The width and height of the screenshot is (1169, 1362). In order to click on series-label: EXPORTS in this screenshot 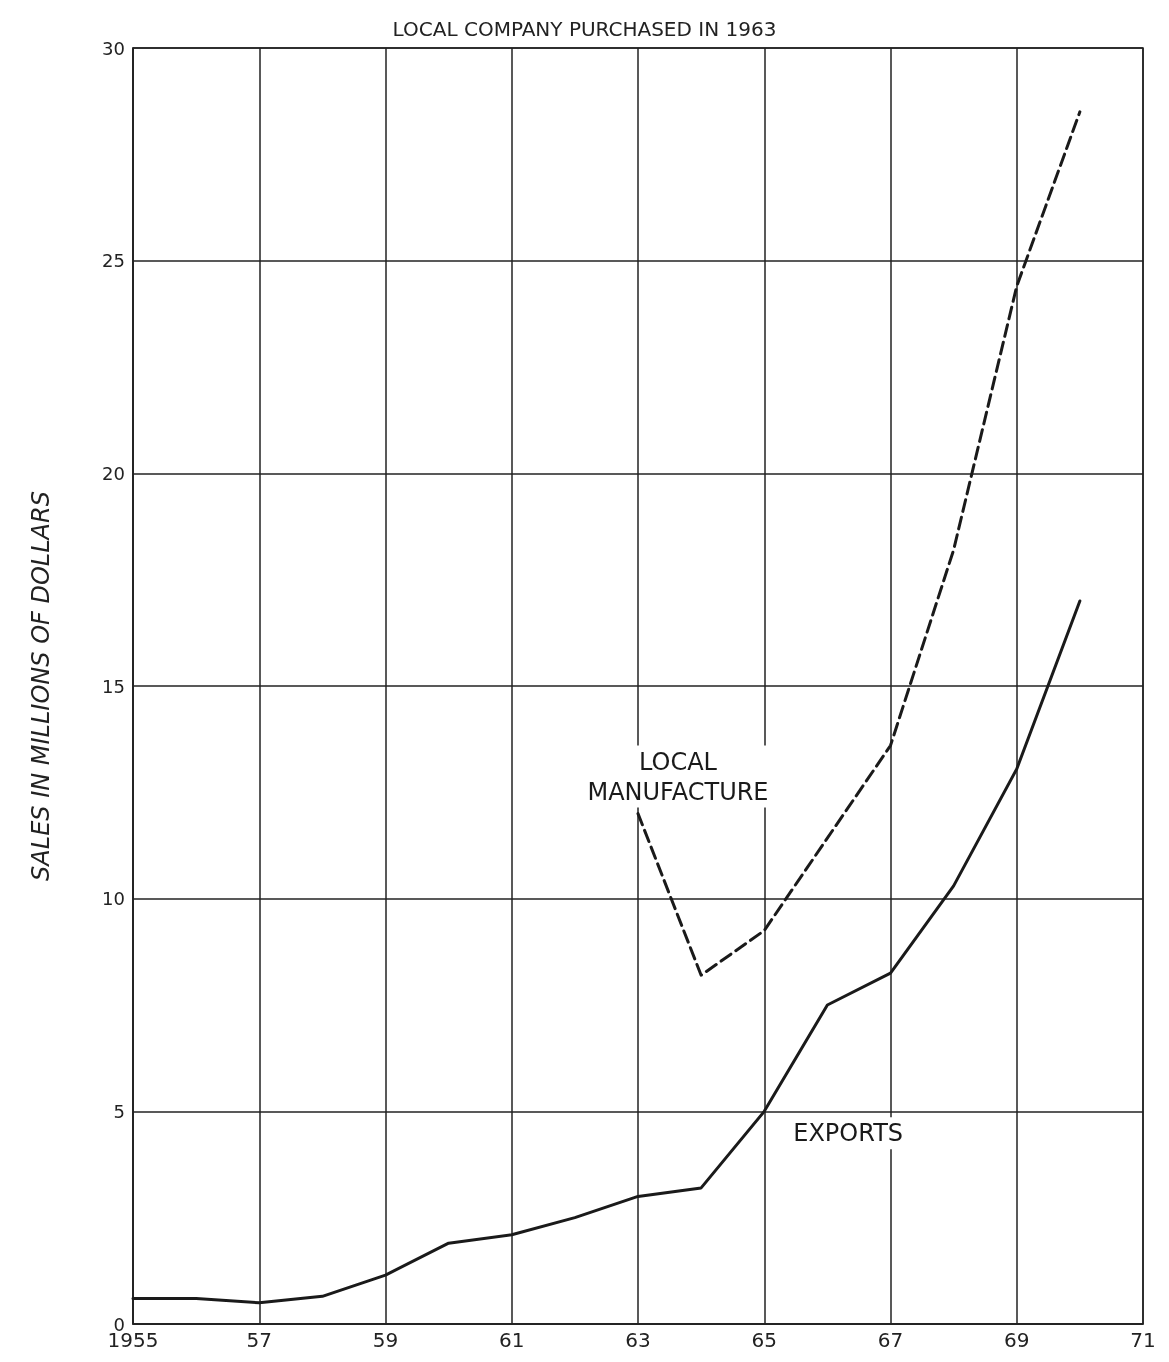, I will do `click(848, 1133)`.